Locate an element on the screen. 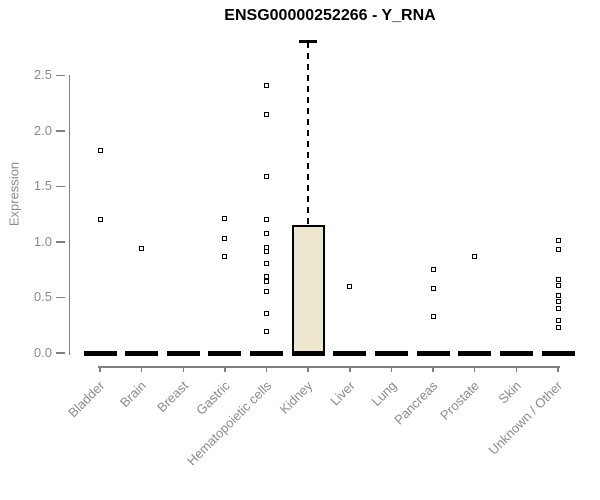  x-tick-label: Prostate is located at coordinates (460, 400).